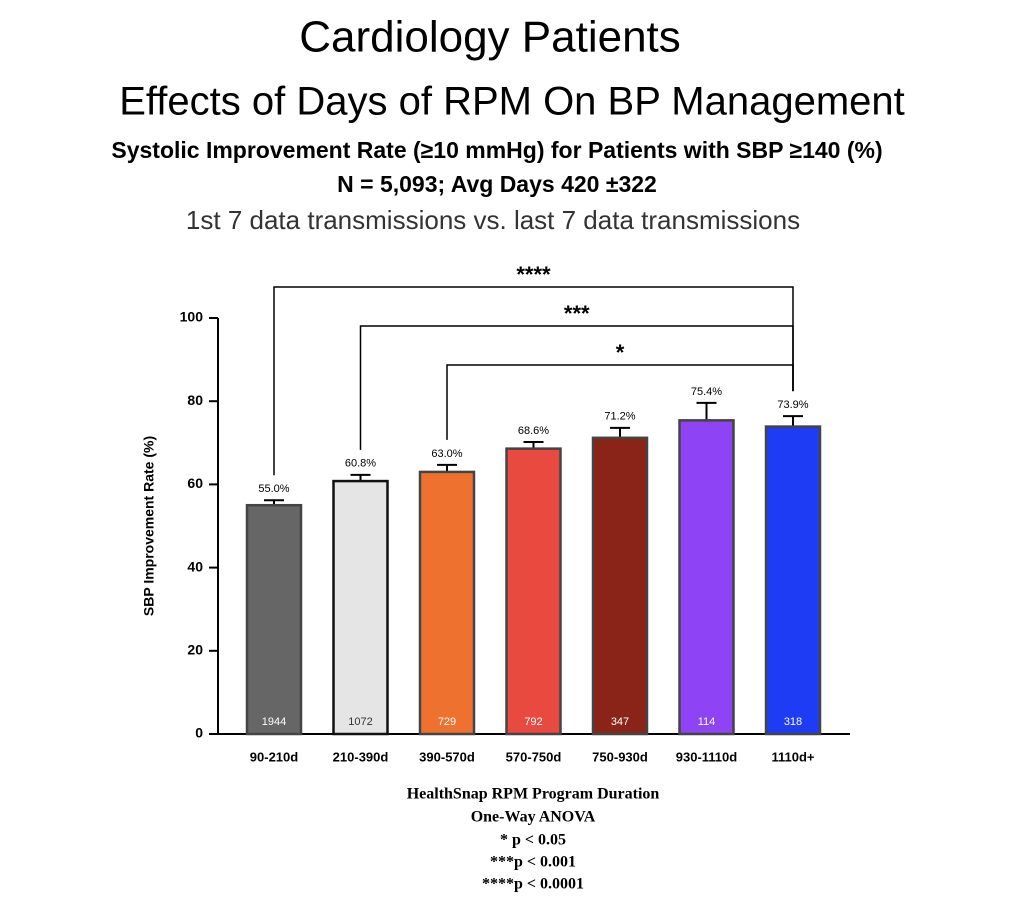 This screenshot has height=911, width=1024. I want to click on x-tick-label: 390-570d, so click(447, 756).